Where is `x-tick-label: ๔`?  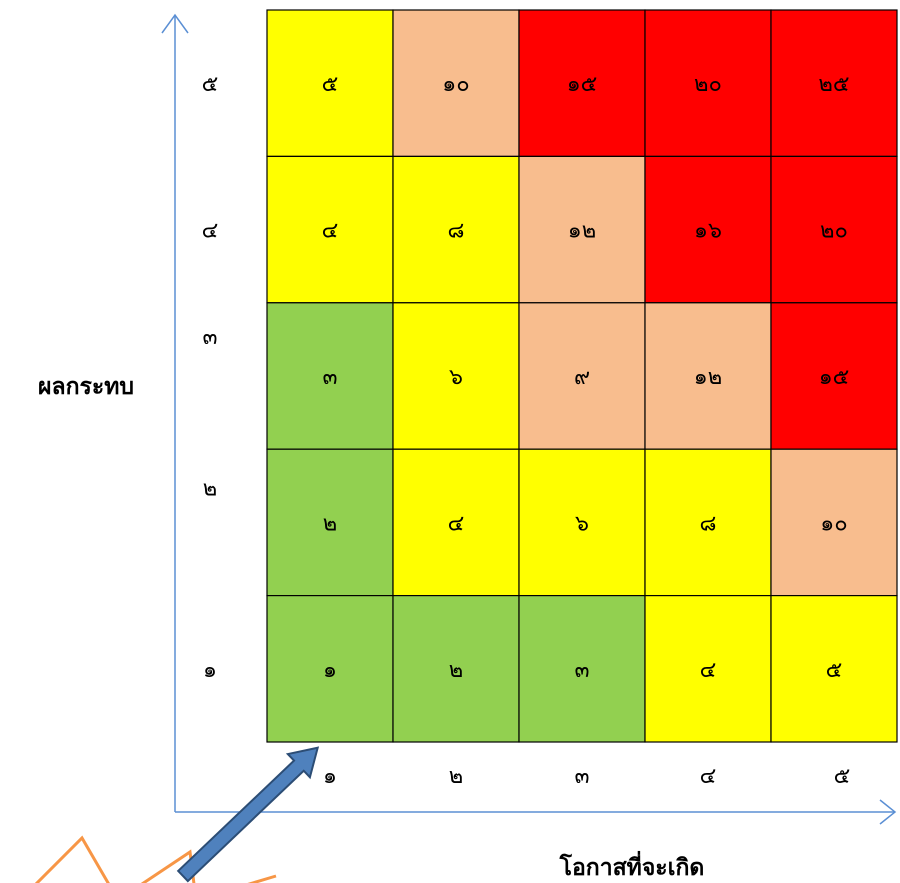
x-tick-label: ๔ is located at coordinates (708, 776).